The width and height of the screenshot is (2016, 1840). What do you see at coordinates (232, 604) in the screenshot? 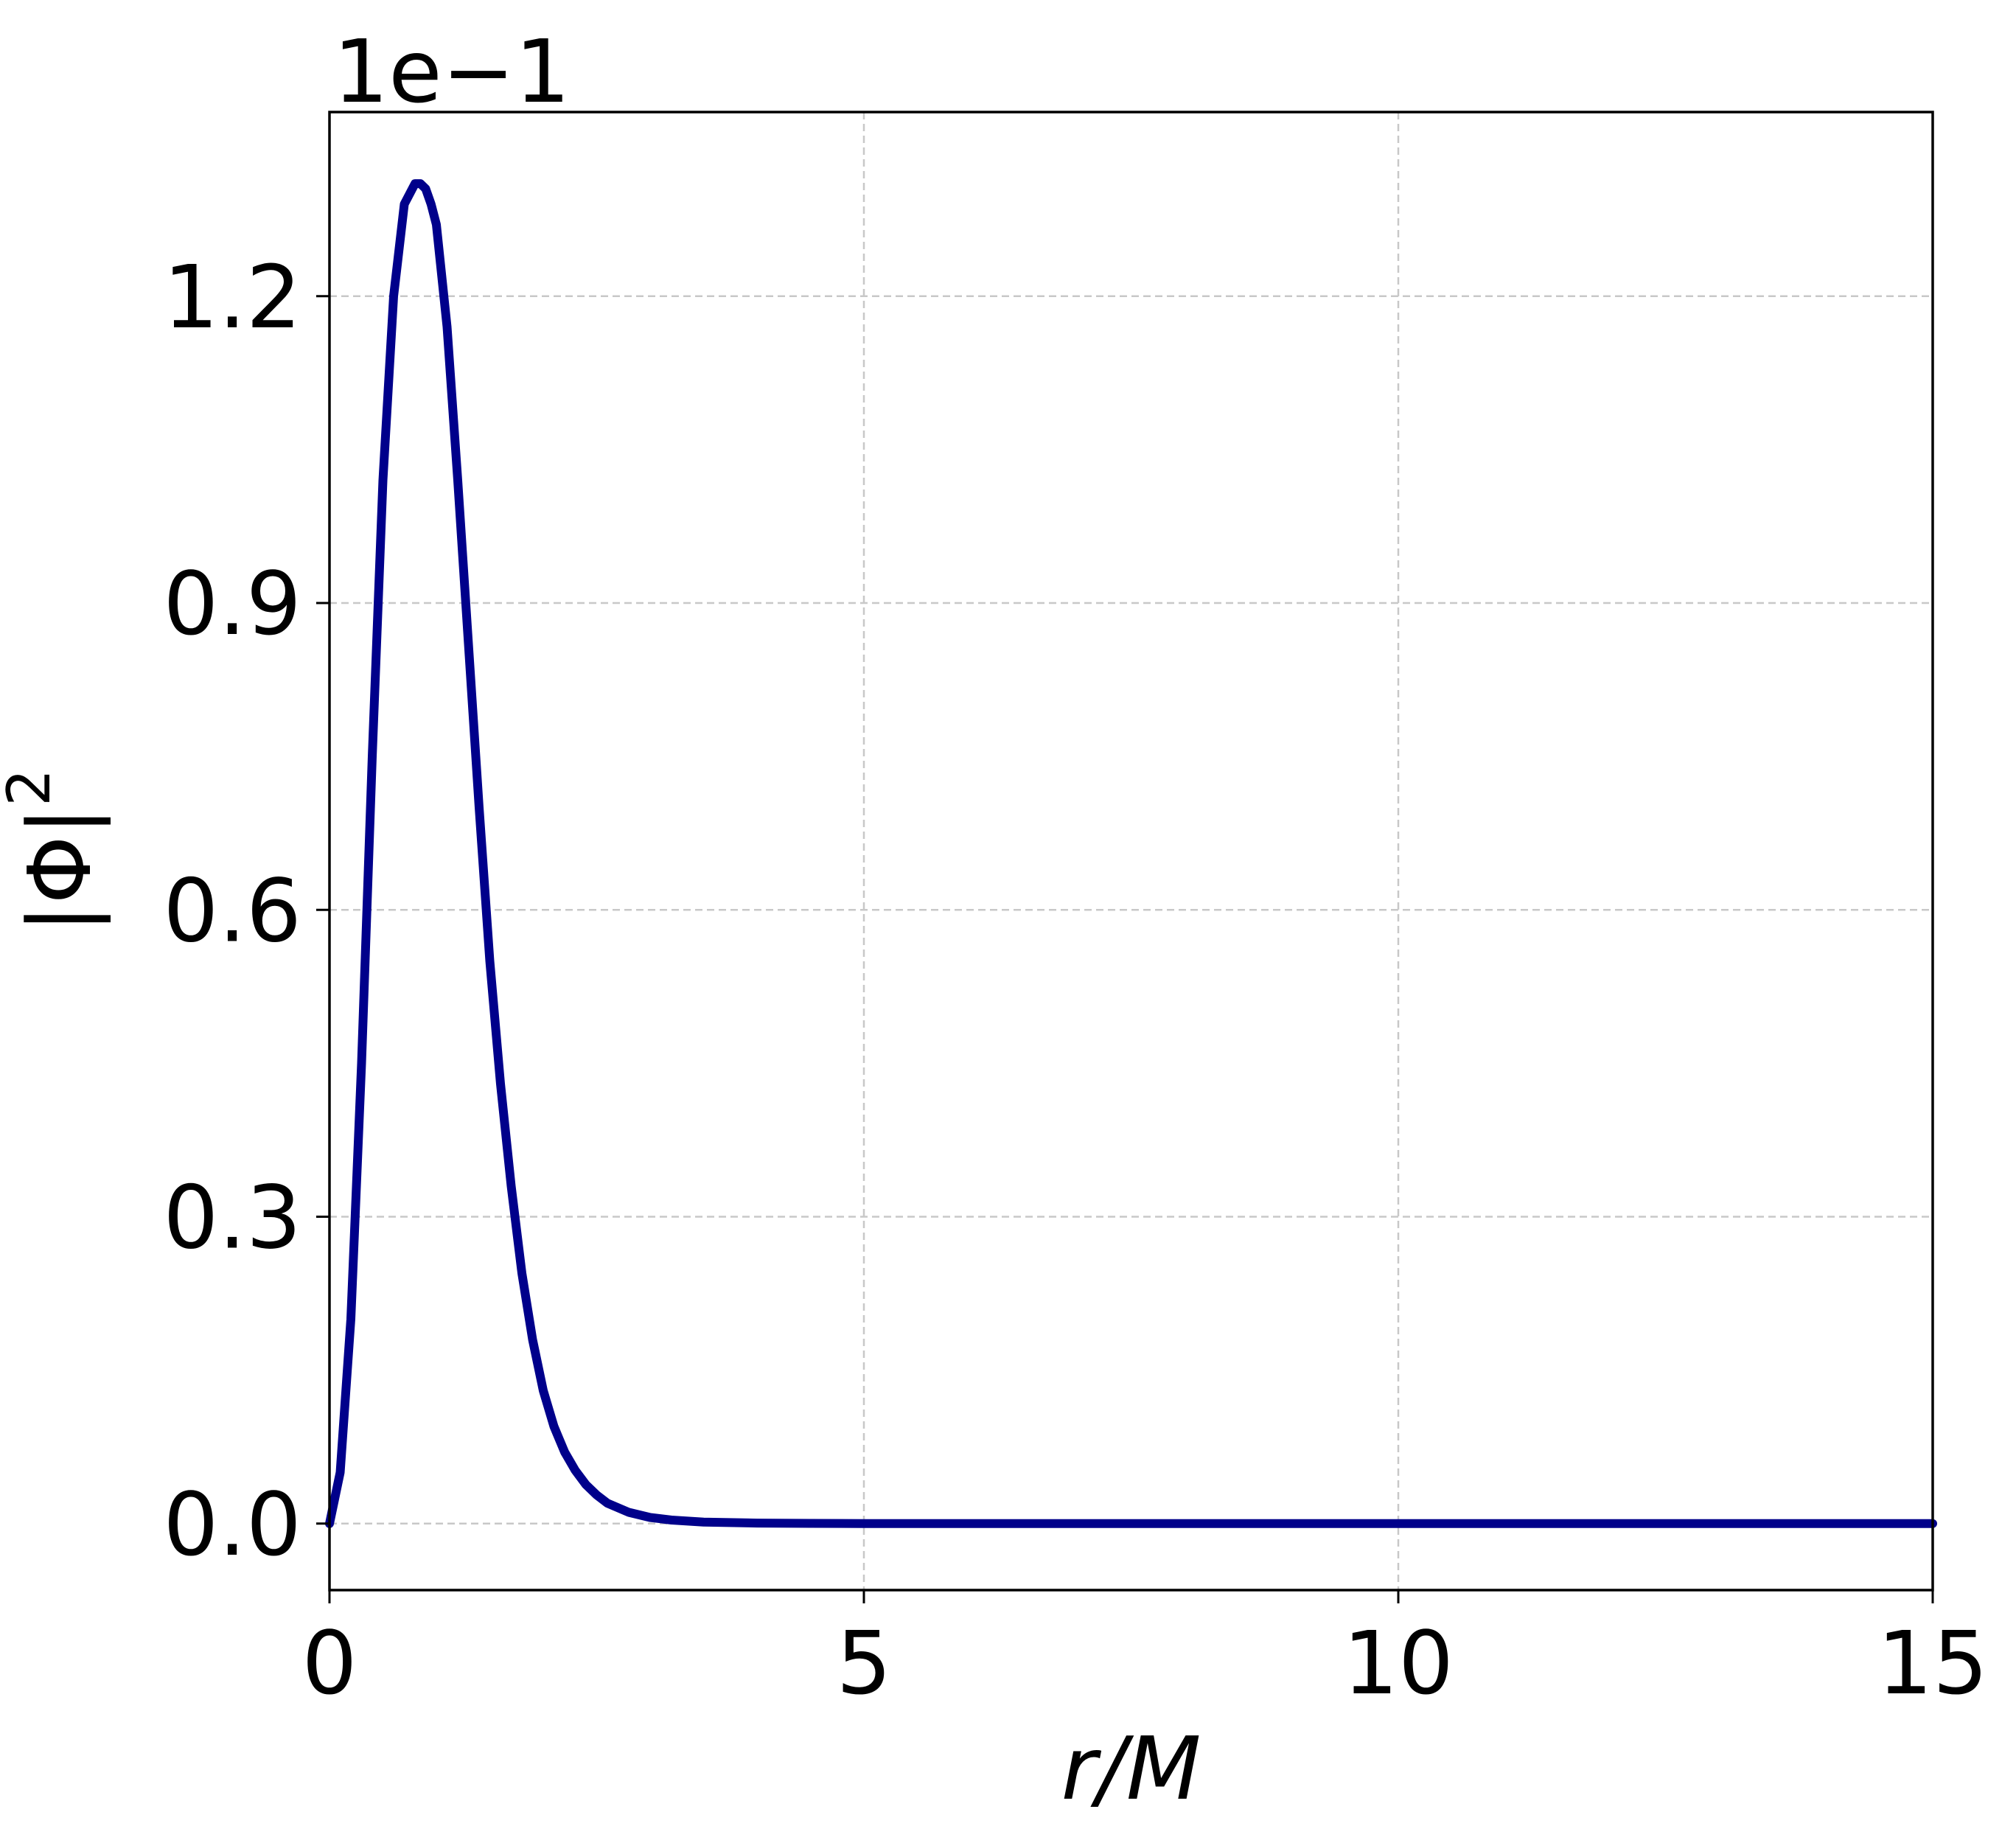
I see `y-tick-label: 0.9` at bounding box center [232, 604].